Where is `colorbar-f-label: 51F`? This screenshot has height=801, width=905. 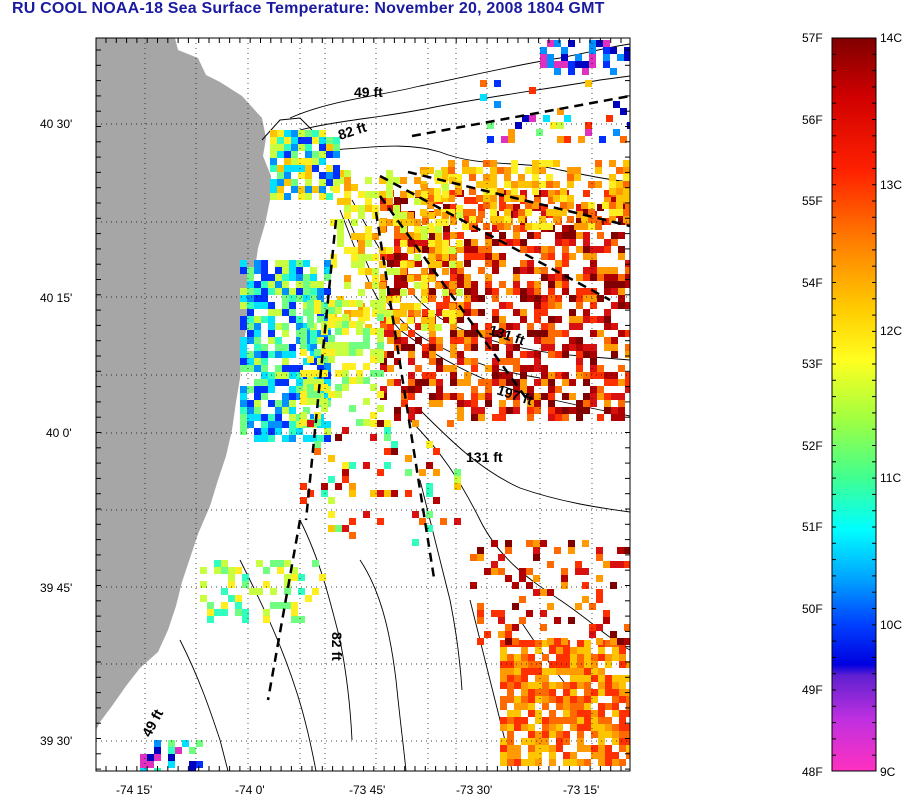 colorbar-f-label: 51F is located at coordinates (812, 527).